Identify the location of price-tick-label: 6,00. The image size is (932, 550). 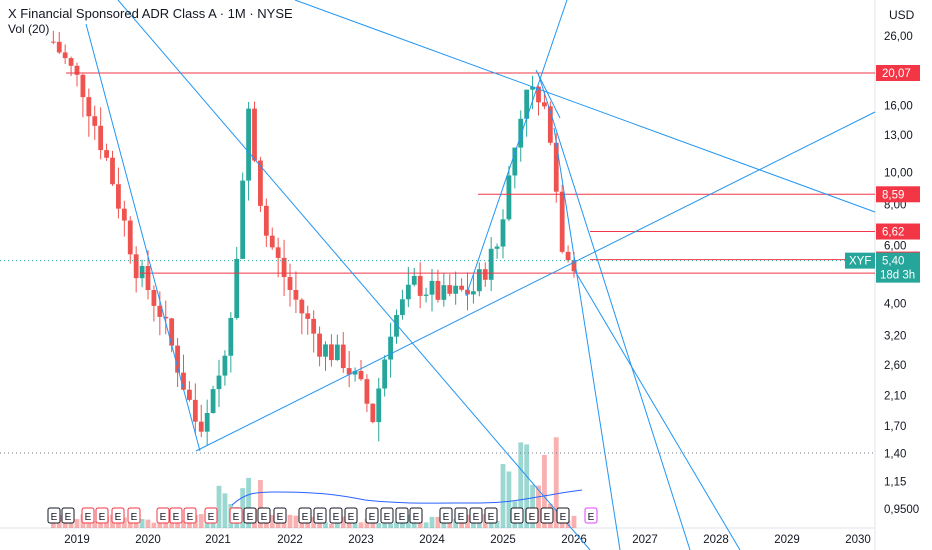
(895, 247).